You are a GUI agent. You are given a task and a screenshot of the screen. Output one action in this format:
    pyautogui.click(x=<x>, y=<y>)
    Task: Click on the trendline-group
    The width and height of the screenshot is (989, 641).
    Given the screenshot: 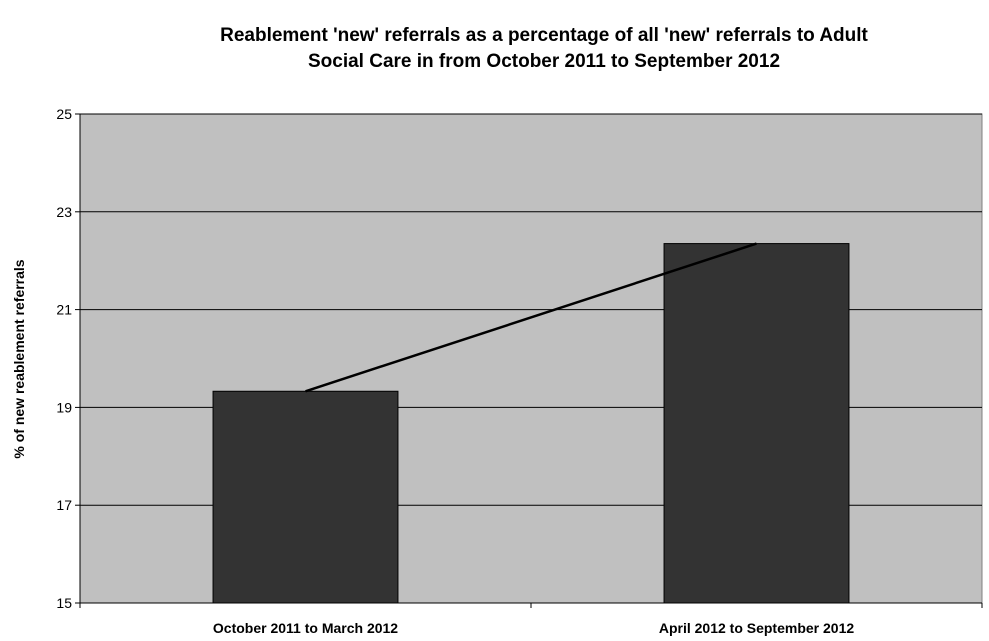 What is the action you would take?
    pyautogui.click(x=531, y=317)
    